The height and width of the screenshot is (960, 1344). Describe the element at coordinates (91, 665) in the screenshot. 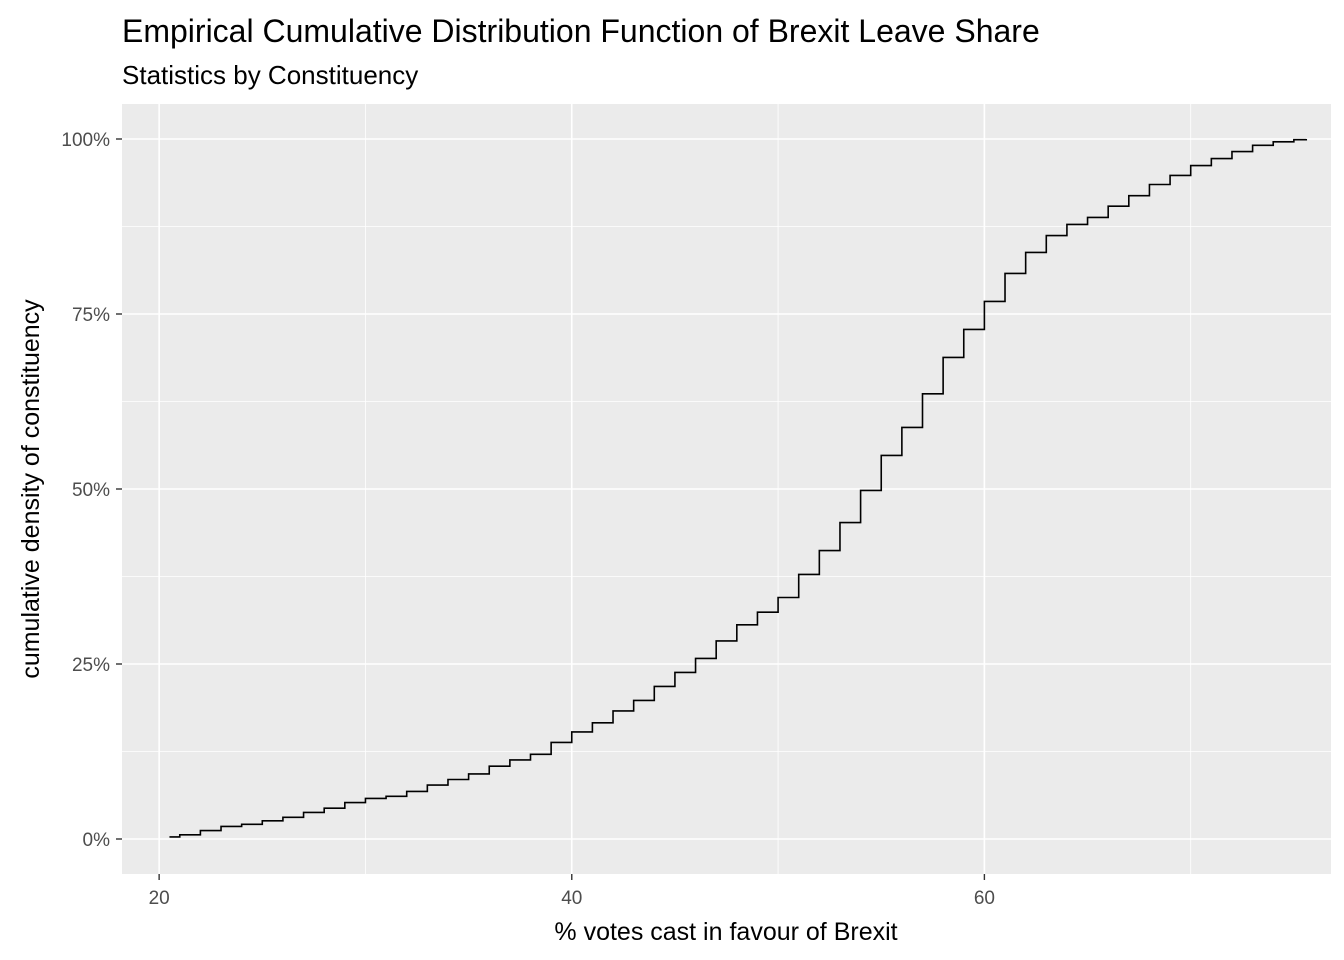

I see `y-tick-label: 25%` at that location.